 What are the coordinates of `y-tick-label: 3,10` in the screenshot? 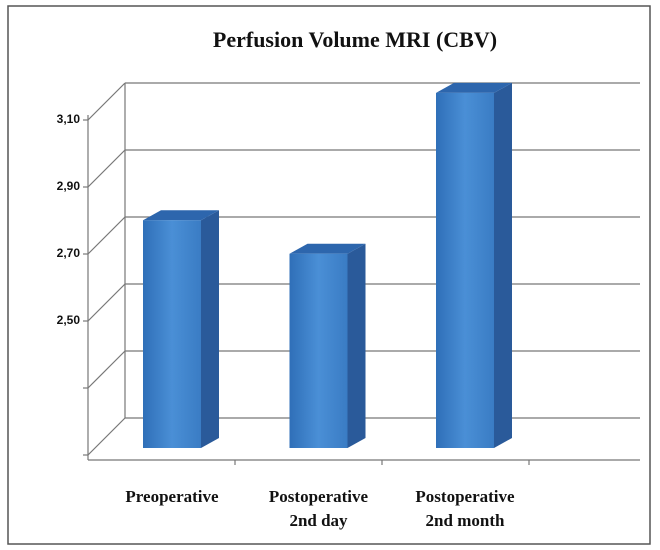 It's located at (69, 119).